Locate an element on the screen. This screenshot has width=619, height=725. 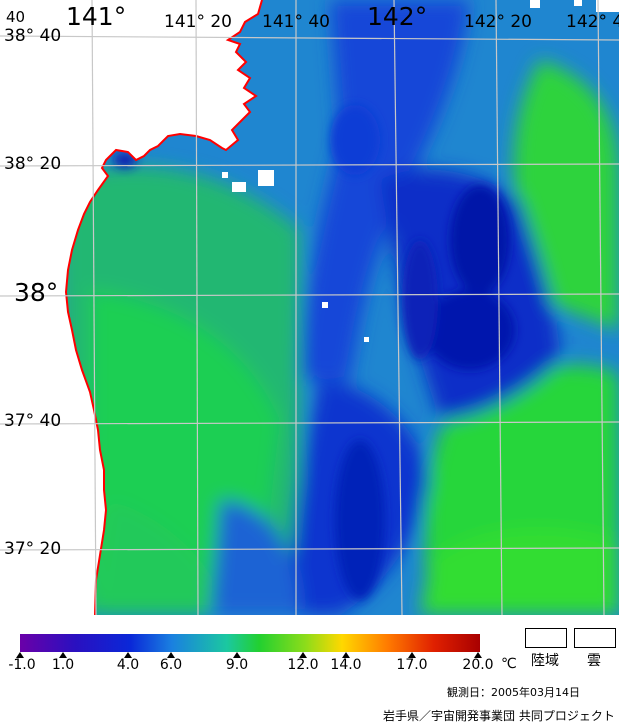
lat-label-37-20: 37° 20 is located at coordinates (33, 549).